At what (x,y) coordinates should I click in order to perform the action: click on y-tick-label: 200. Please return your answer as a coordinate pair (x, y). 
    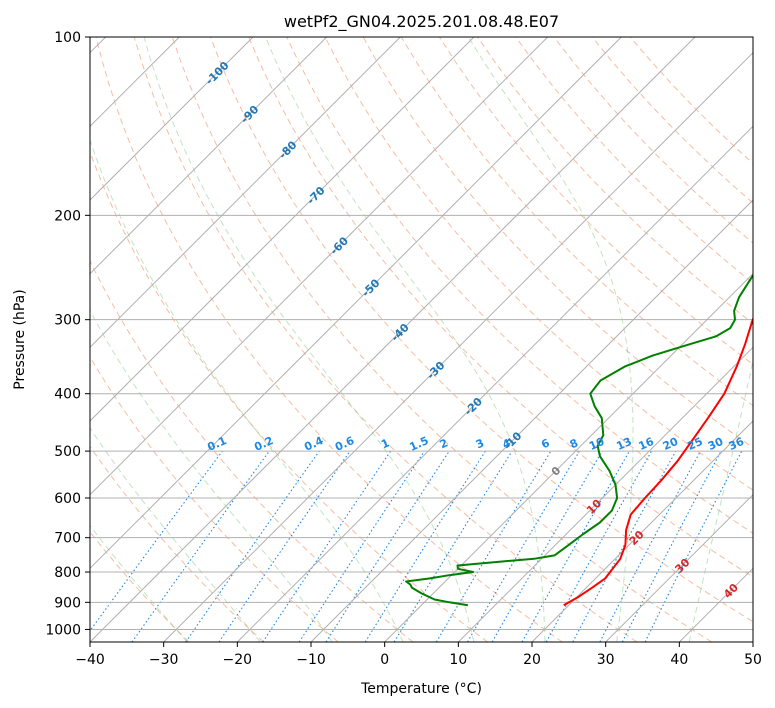
    Looking at the image, I should click on (67, 216).